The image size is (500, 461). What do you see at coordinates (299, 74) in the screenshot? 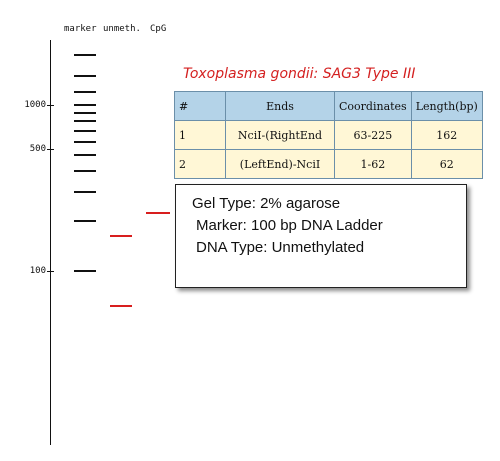
I see `gel-title: Toxoplasma gondii: SAG3 Type III` at bounding box center [299, 74].